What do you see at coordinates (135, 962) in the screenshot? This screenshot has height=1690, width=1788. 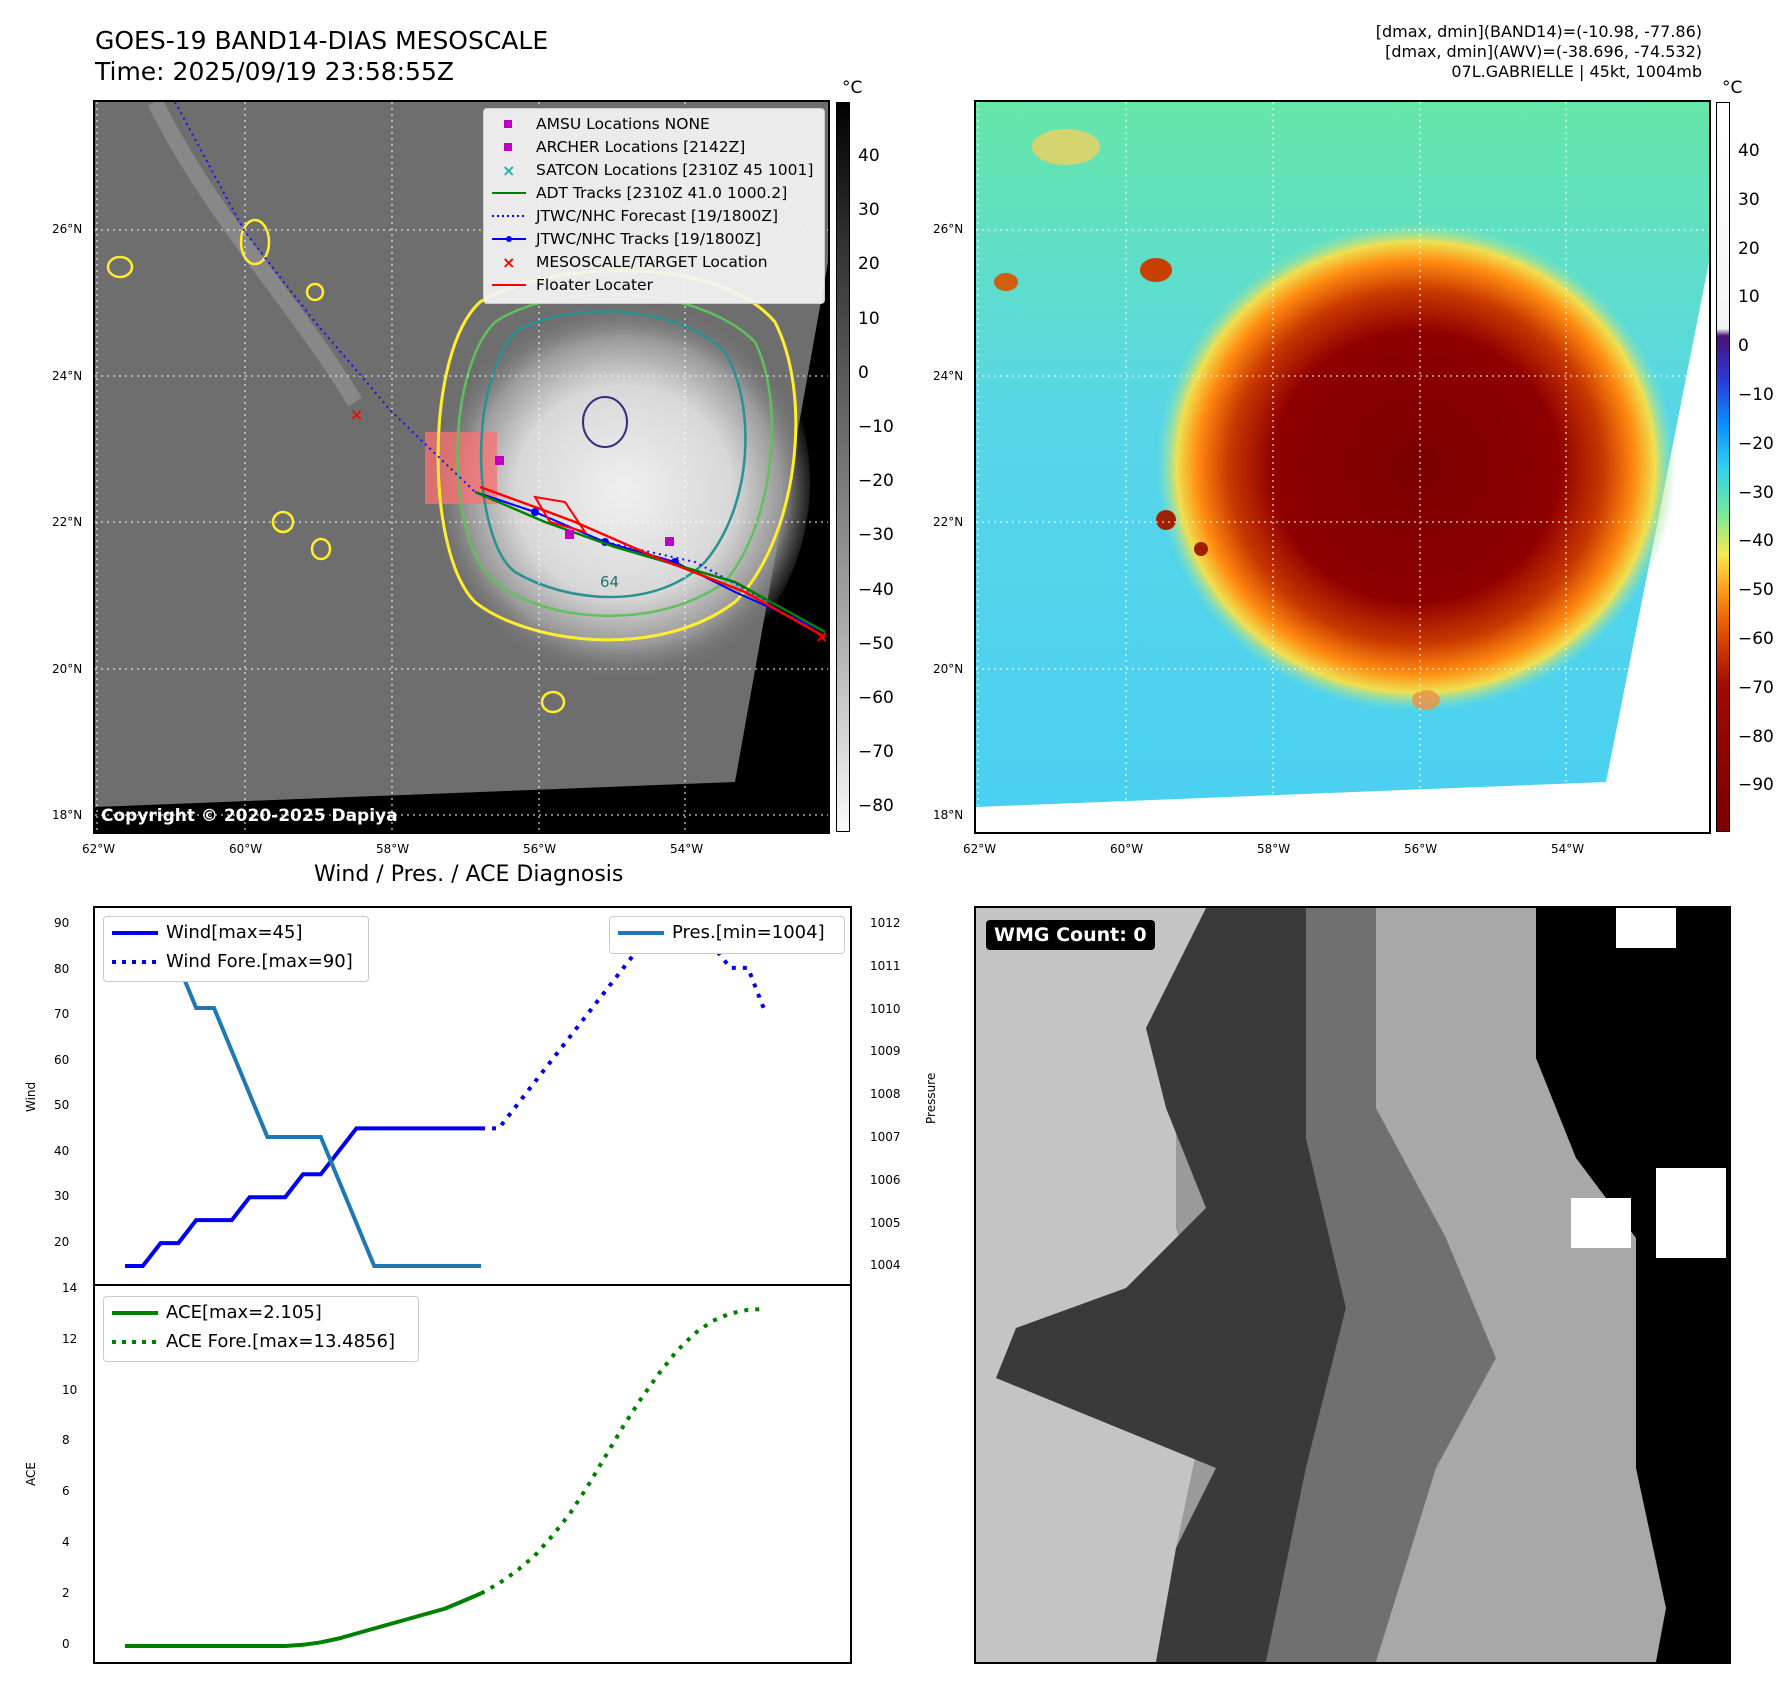 I see `legend-wind-fore-swatch` at bounding box center [135, 962].